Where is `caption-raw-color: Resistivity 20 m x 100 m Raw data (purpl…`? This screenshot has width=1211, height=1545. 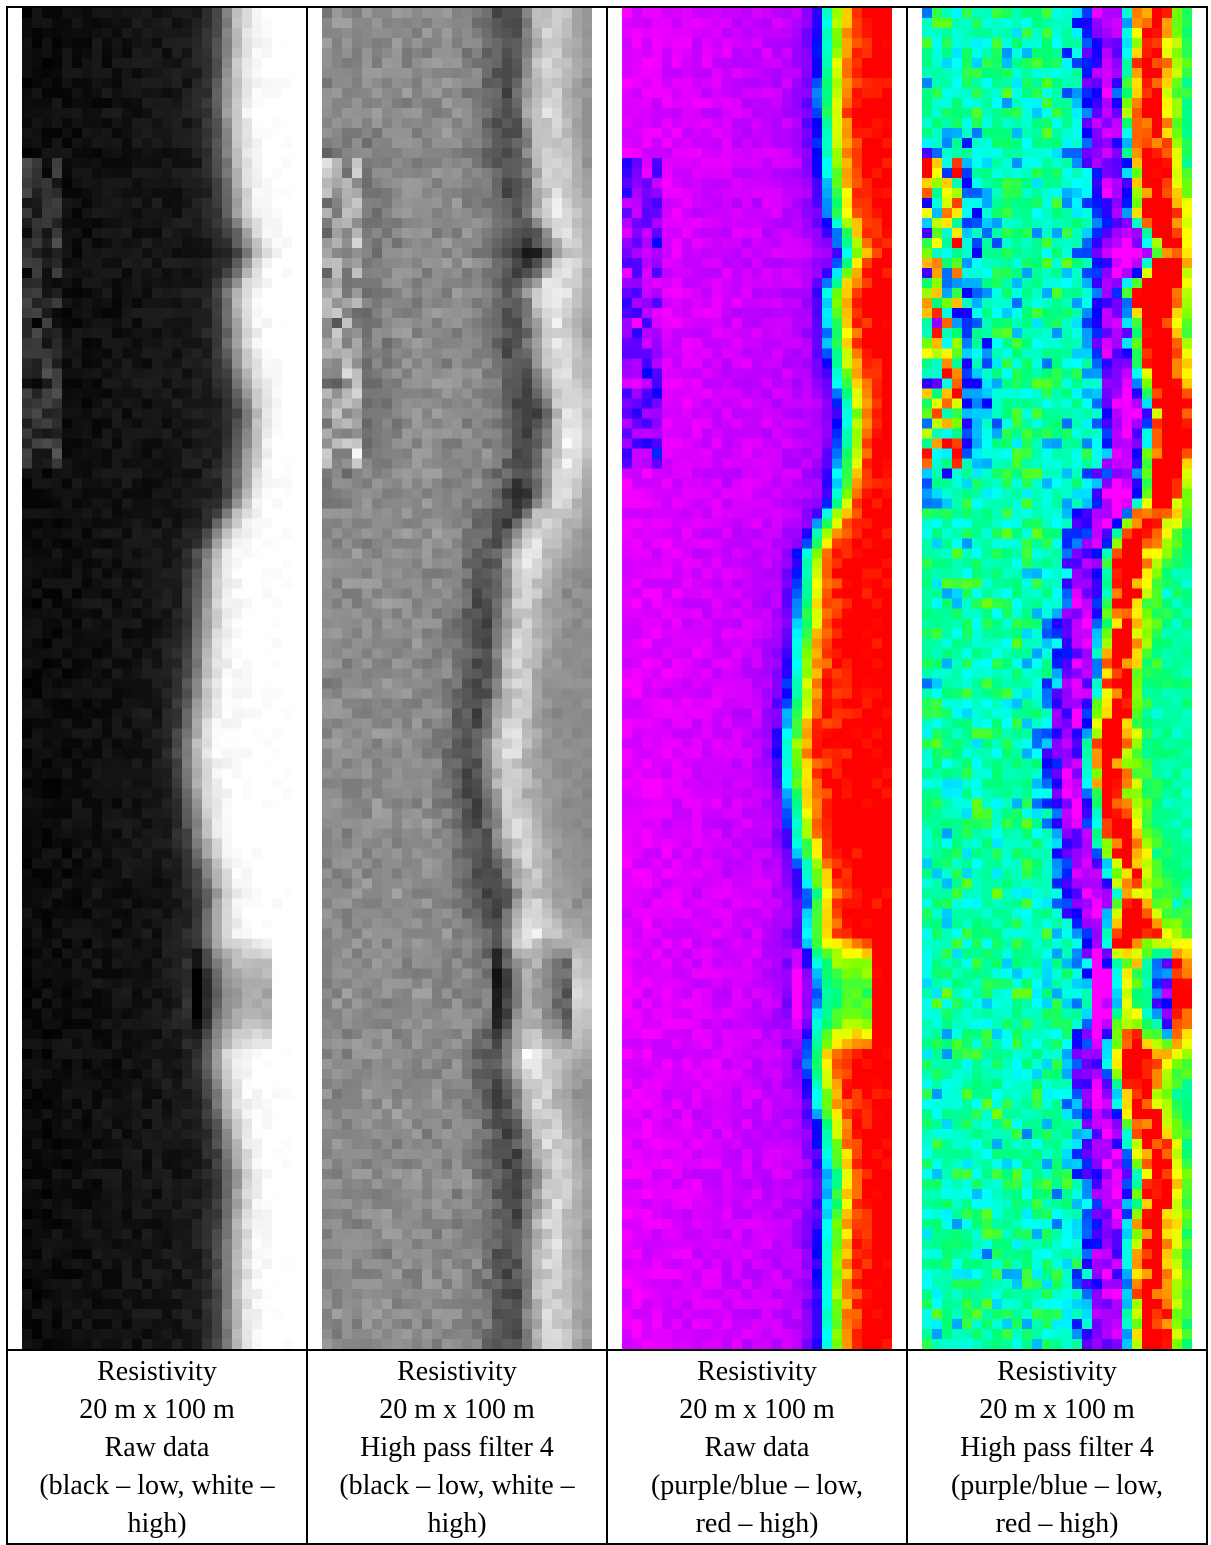
caption-raw-color: Resistivity 20 m x 100 m Raw data (purpl… is located at coordinates (757, 1447).